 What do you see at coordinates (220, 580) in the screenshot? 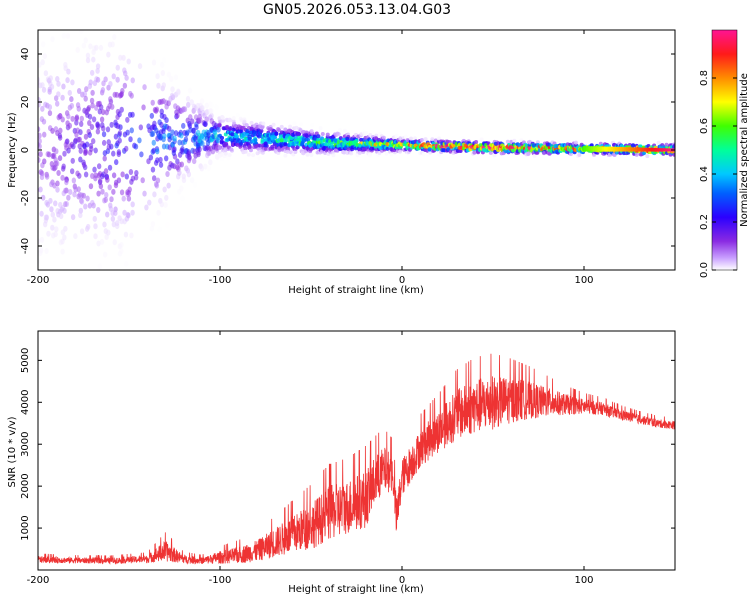
I see `x-tick-label: -100` at bounding box center [220, 580].